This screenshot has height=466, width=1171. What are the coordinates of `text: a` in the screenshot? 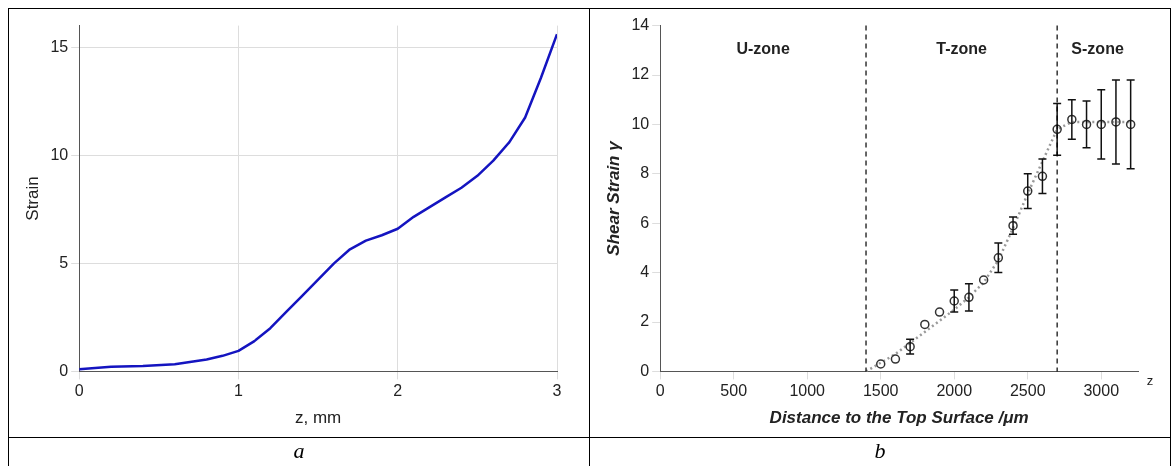 It's located at (299, 450).